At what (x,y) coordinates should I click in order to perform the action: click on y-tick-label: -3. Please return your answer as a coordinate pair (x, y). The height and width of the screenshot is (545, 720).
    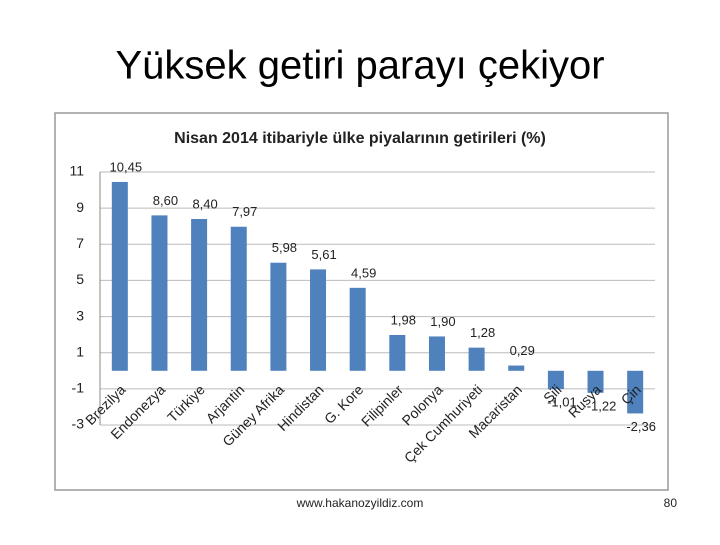
    Looking at the image, I should click on (78, 424).